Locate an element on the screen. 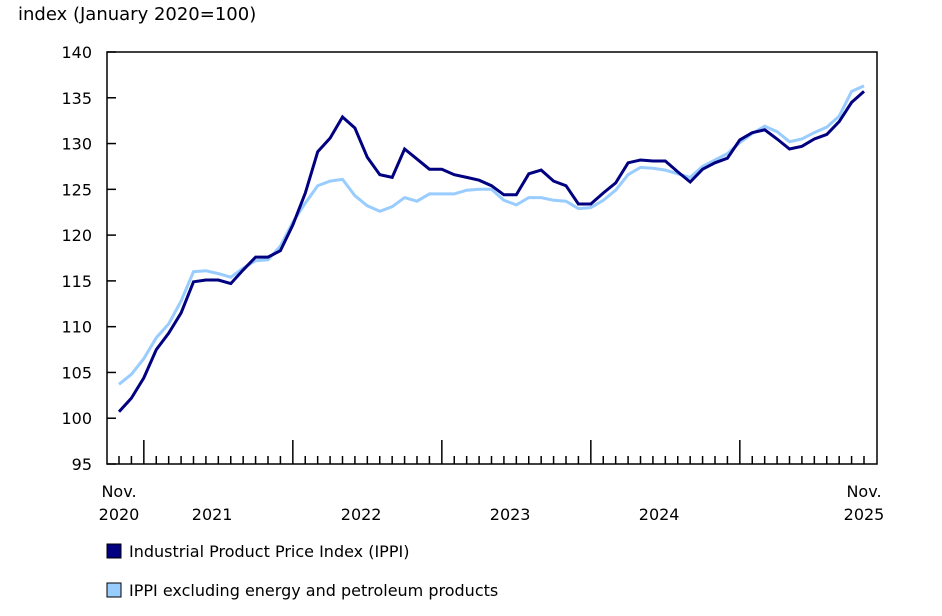 The width and height of the screenshot is (942, 616). y-axis-title: index (January 2020=100) is located at coordinates (137, 14).